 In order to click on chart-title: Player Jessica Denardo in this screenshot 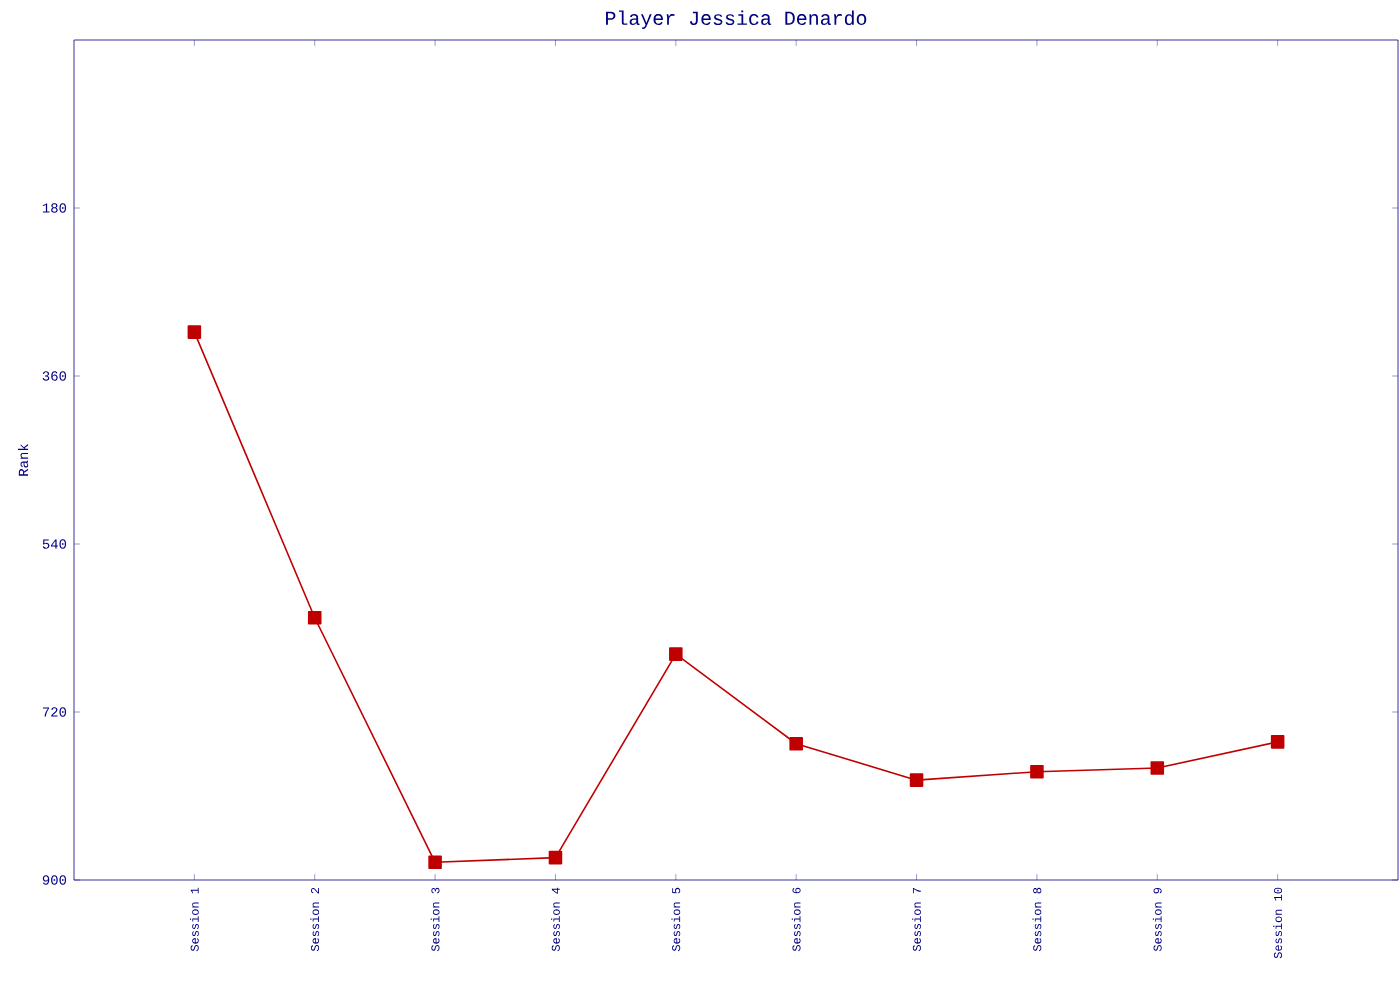, I will do `click(736, 19)`.